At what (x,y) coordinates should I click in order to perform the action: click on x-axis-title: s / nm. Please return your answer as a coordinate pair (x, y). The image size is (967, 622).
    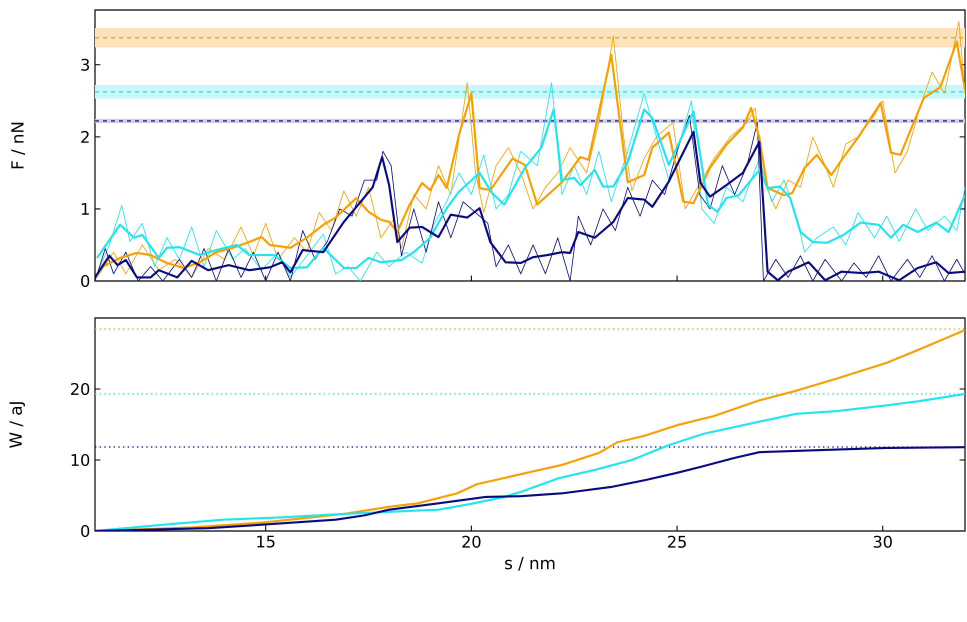
    Looking at the image, I should click on (529, 563).